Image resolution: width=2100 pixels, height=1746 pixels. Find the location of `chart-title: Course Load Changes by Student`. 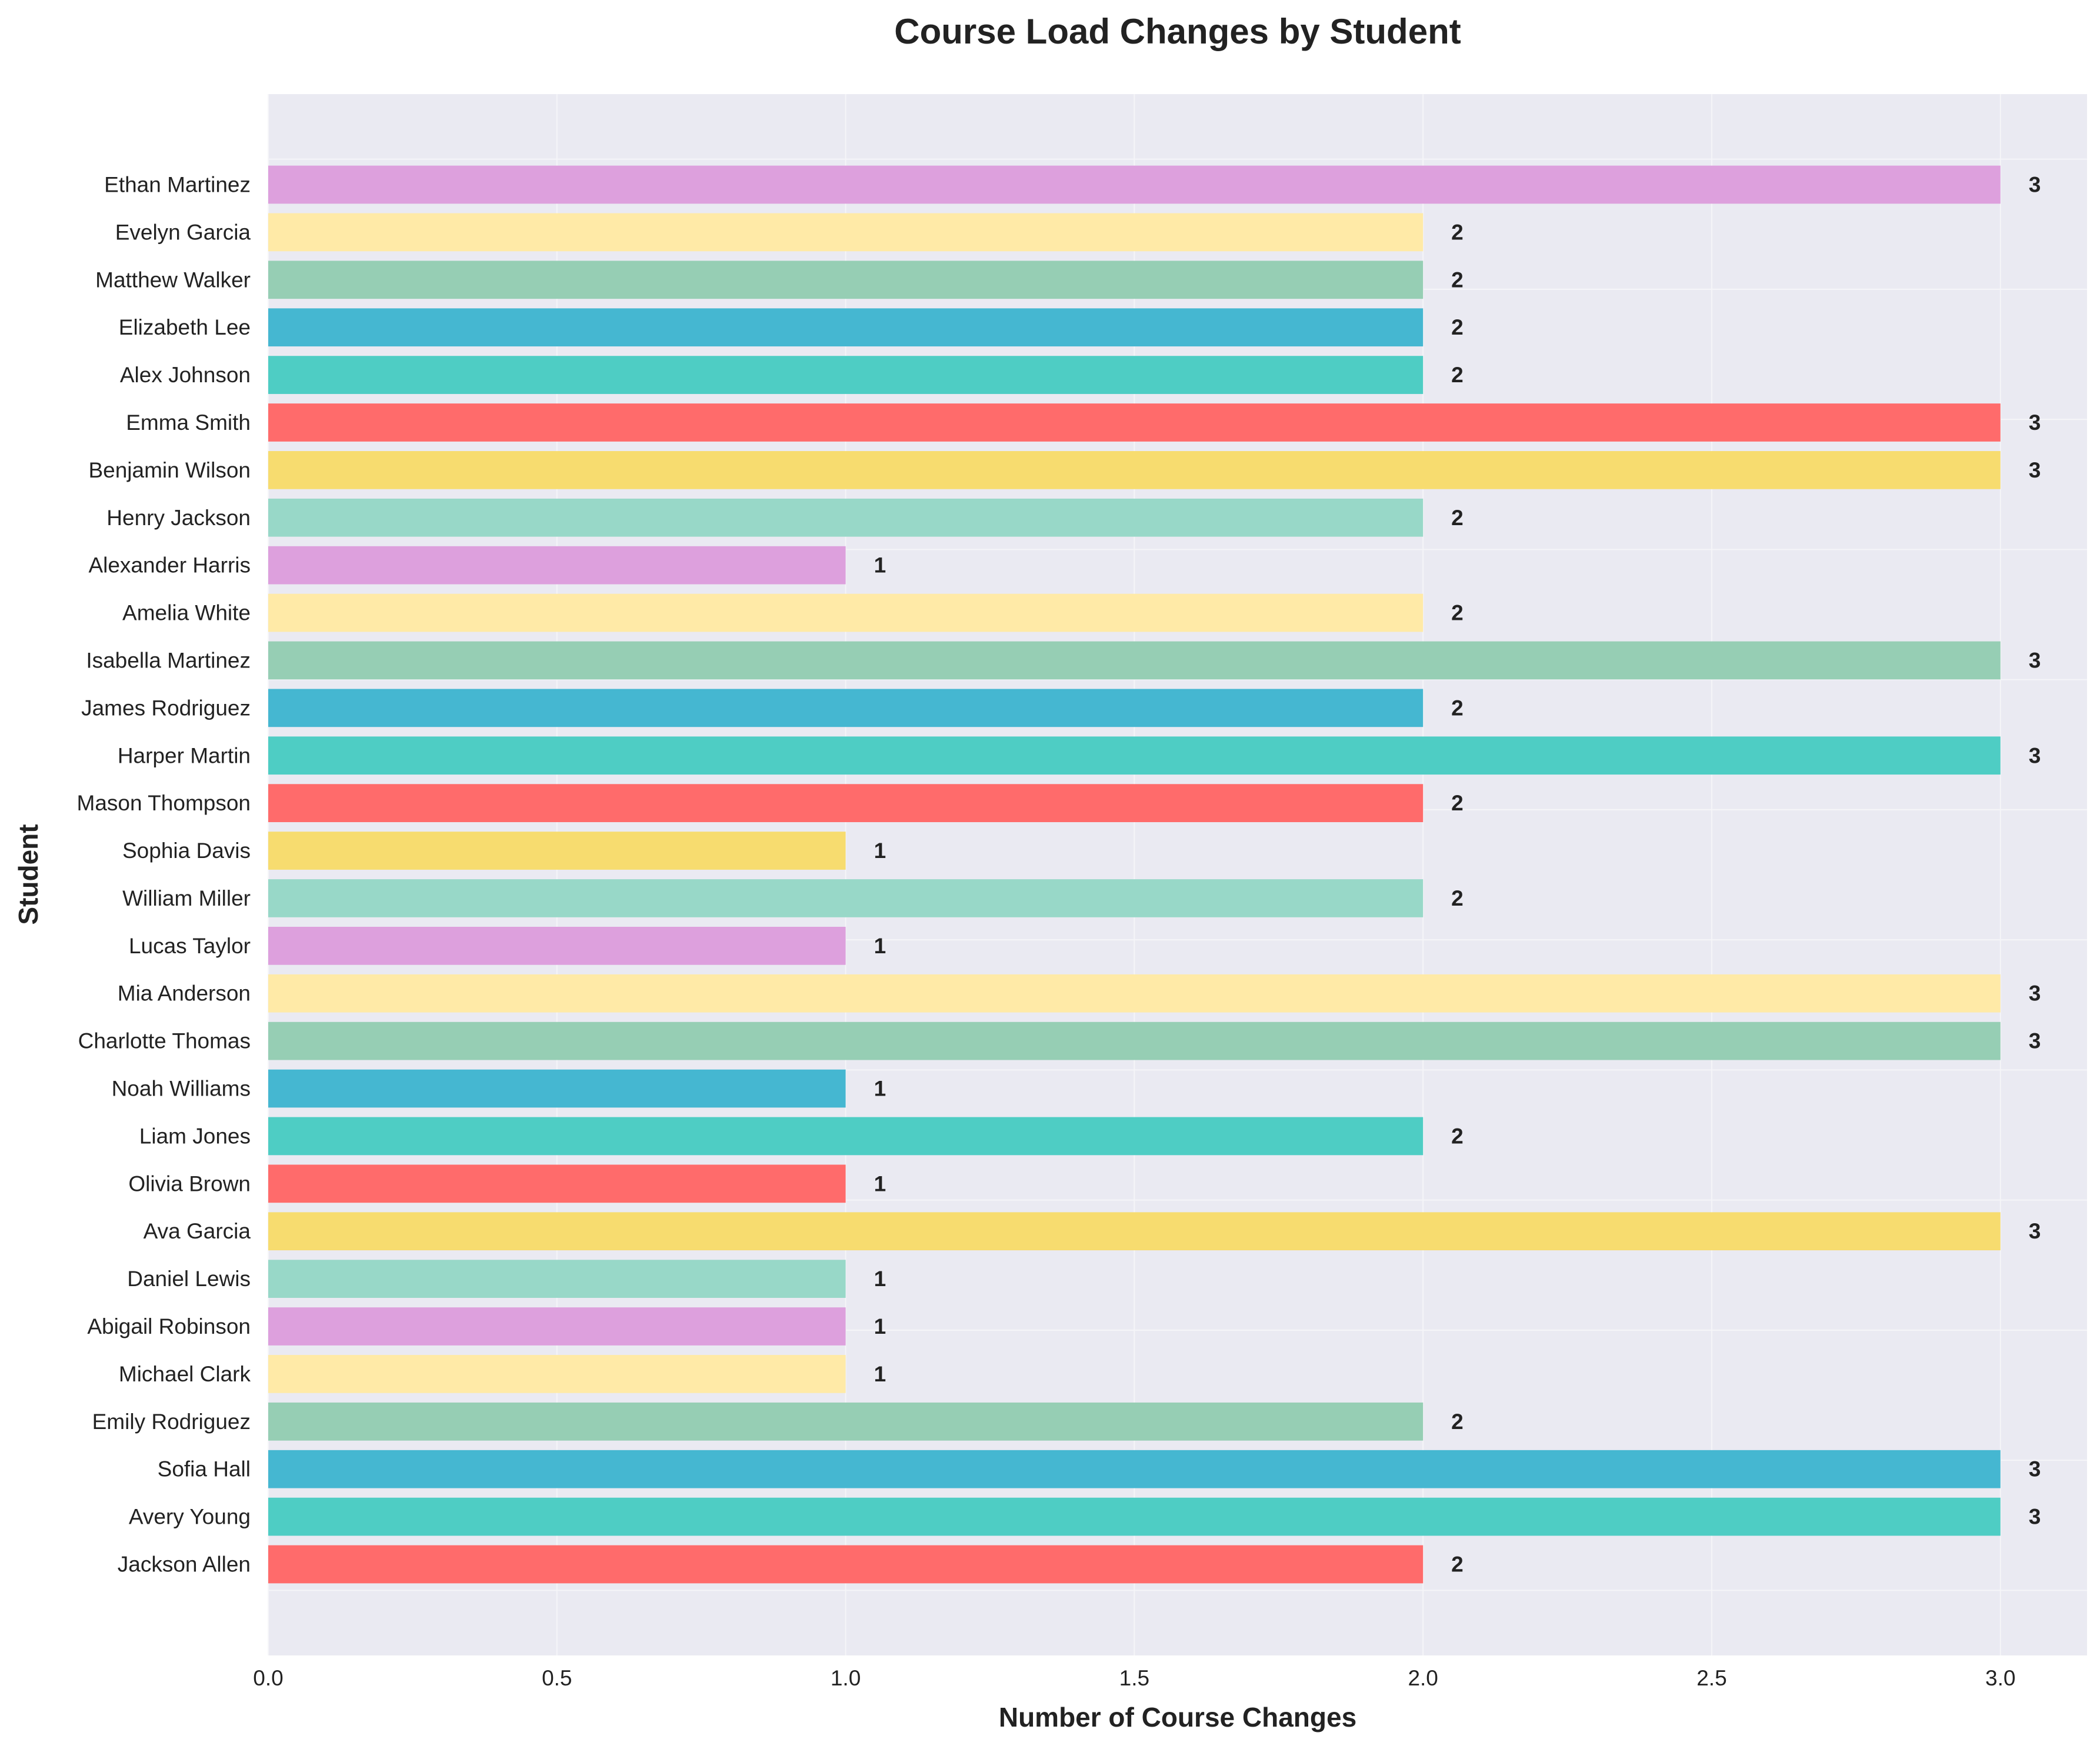

chart-title: Course Load Changes by Student is located at coordinates (1177, 31).